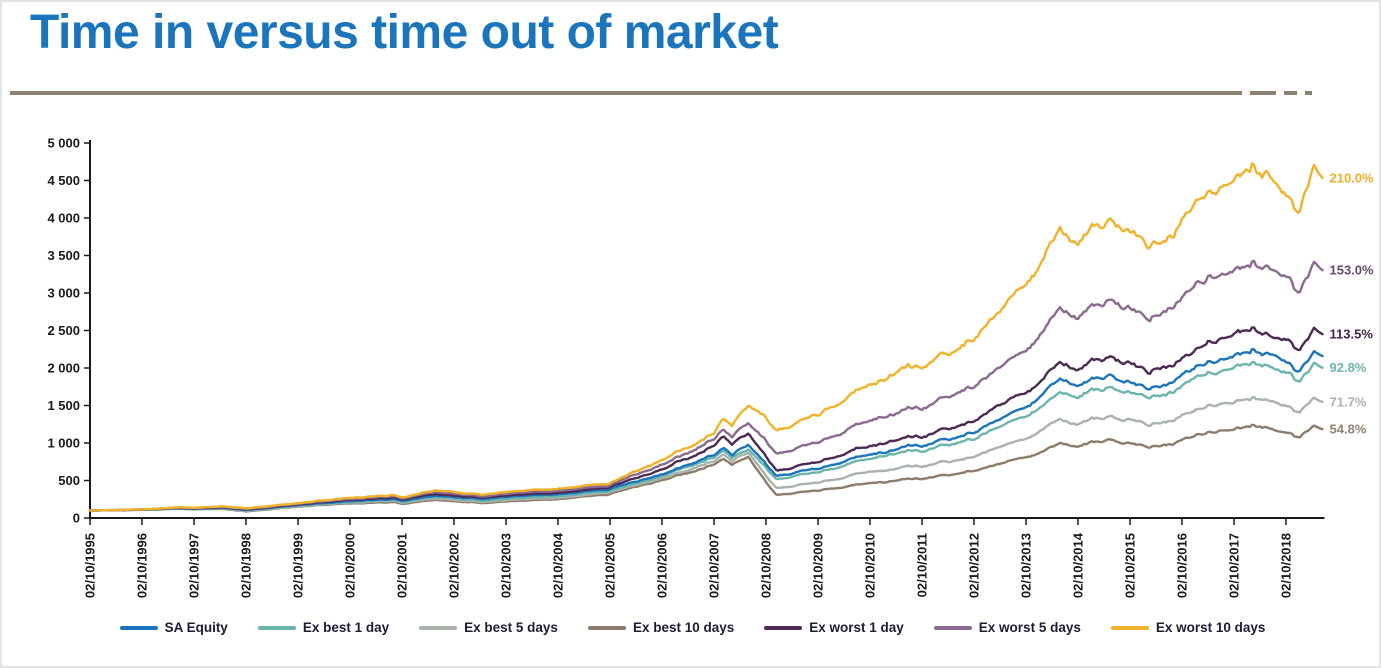 This screenshot has width=1381, height=668. What do you see at coordinates (63, 218) in the screenshot?
I see `y-axis-tick-label: 4 000` at bounding box center [63, 218].